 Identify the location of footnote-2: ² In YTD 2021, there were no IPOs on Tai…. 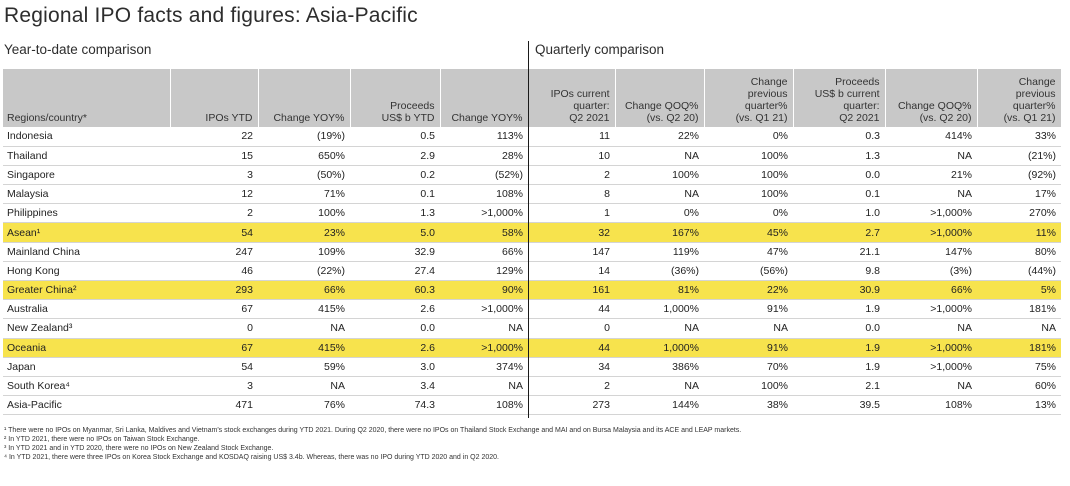
(102, 439).